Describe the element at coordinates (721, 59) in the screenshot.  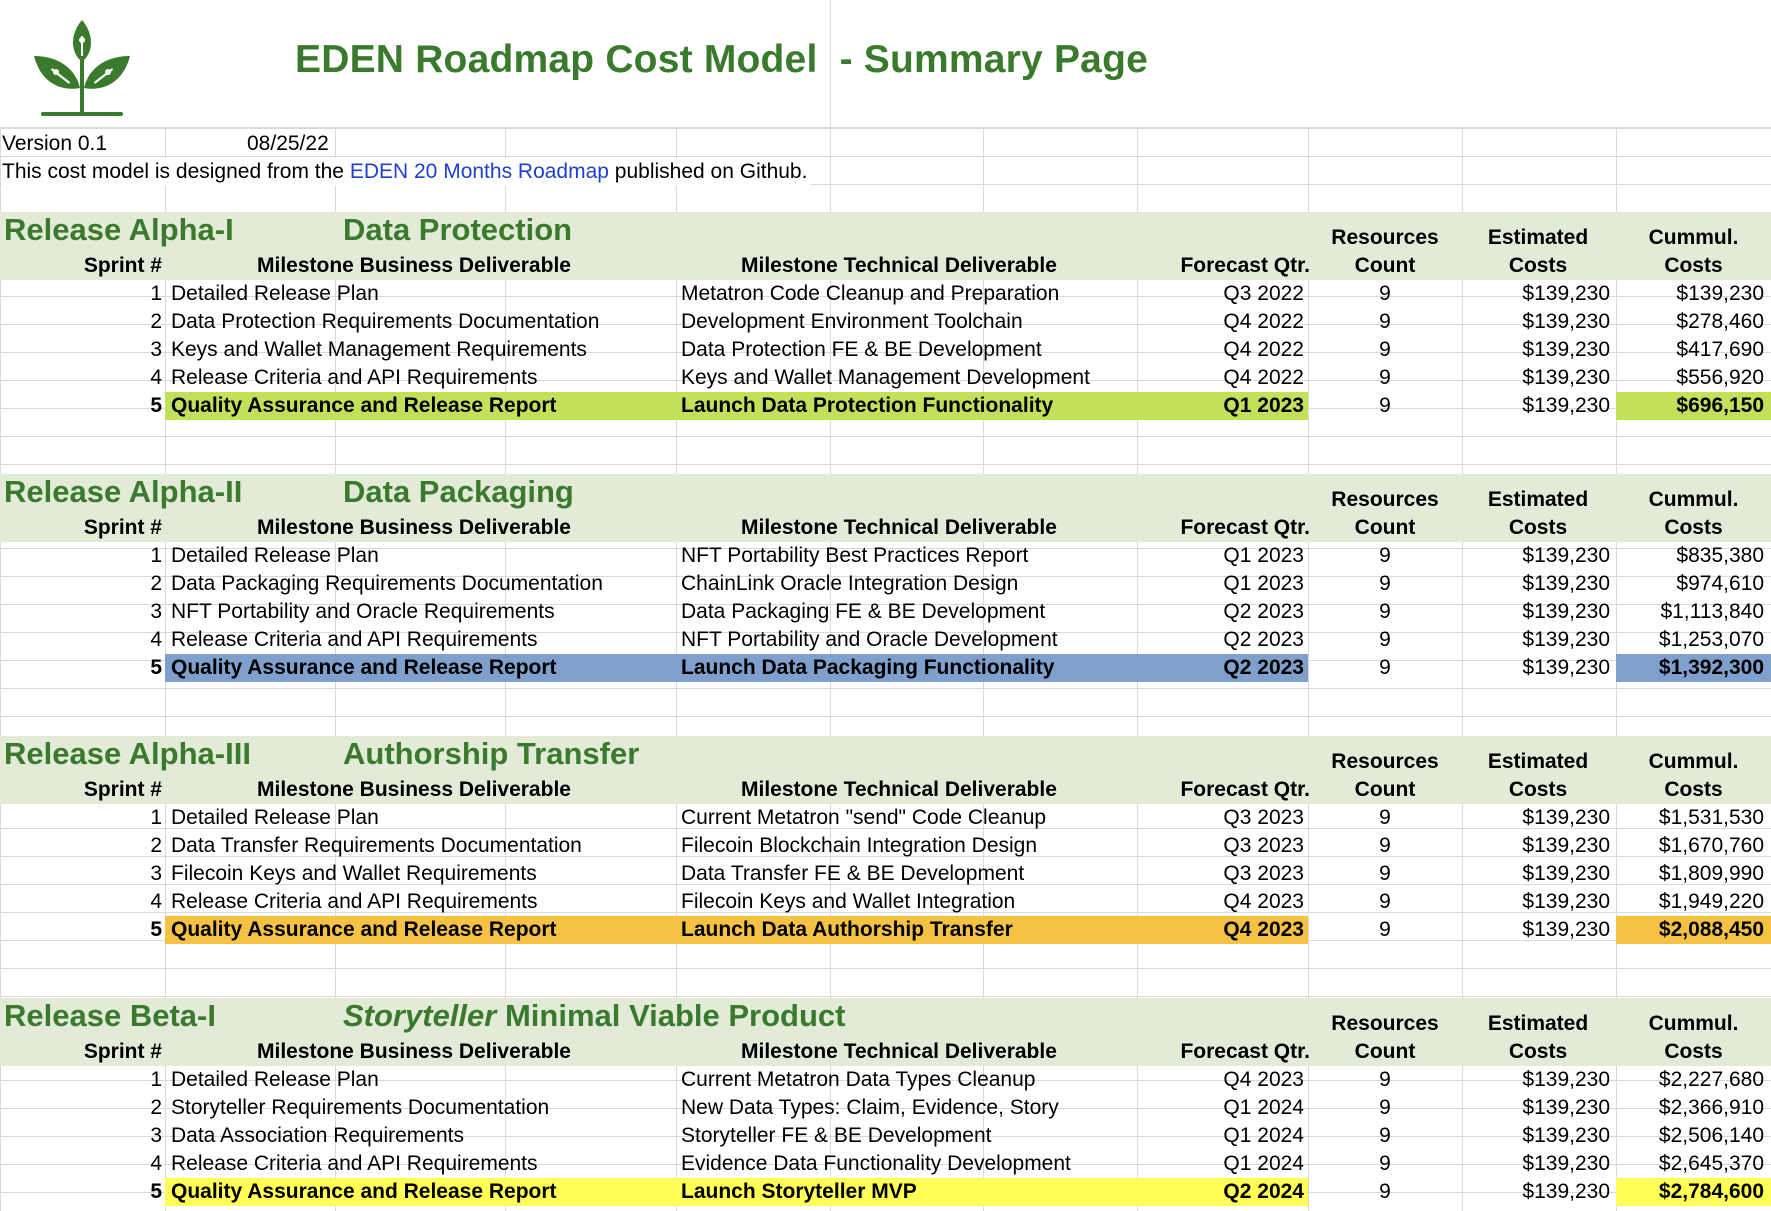
I see `page-title: EDEN Roadmap Cost Model - Summary Page` at that location.